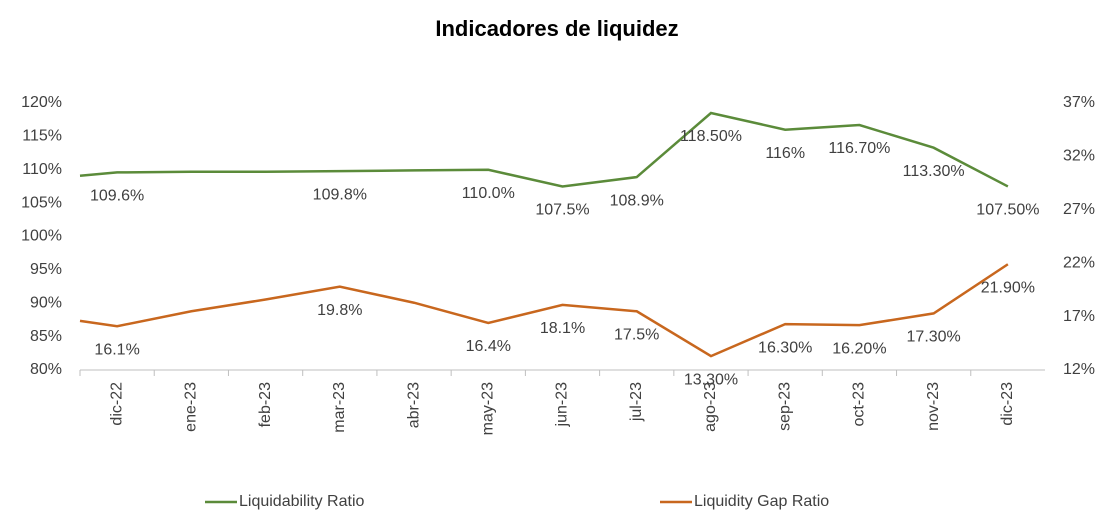 The height and width of the screenshot is (515, 1100). What do you see at coordinates (339, 407) in the screenshot?
I see `x-tick-label: mar-23` at bounding box center [339, 407].